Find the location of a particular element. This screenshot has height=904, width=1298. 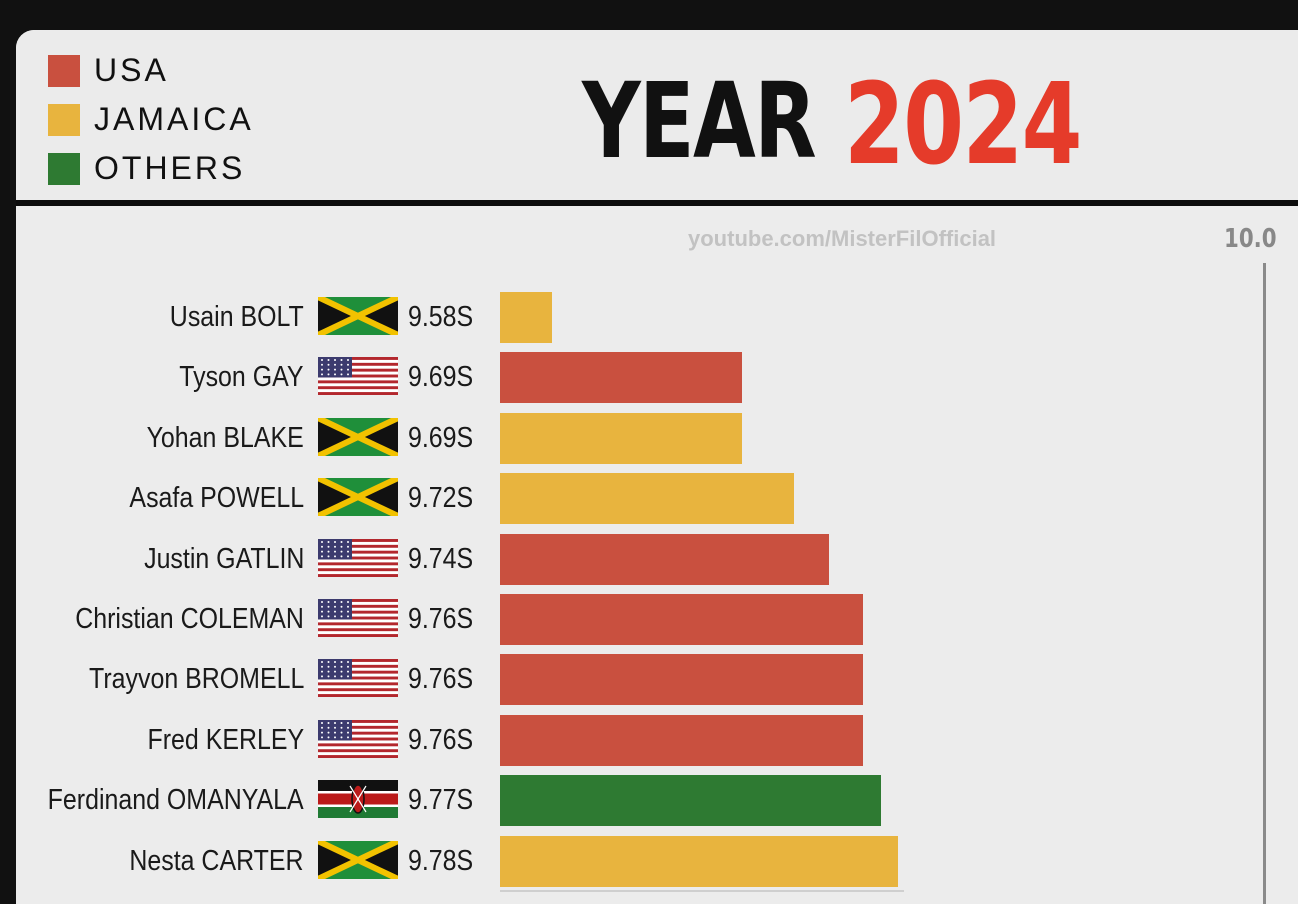

title-year: 2024 is located at coordinates (963, 125).